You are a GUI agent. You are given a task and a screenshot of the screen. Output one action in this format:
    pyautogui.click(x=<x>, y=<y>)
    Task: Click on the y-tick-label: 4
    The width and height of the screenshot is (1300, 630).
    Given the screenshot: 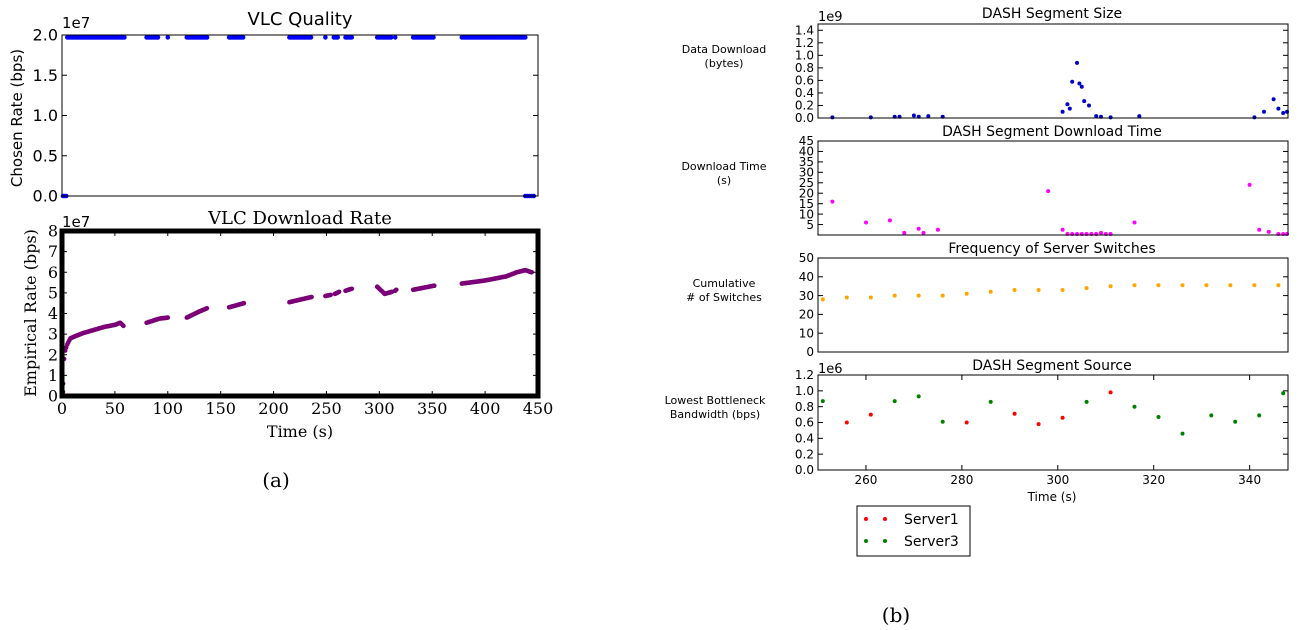 What is the action you would take?
    pyautogui.click(x=53, y=313)
    